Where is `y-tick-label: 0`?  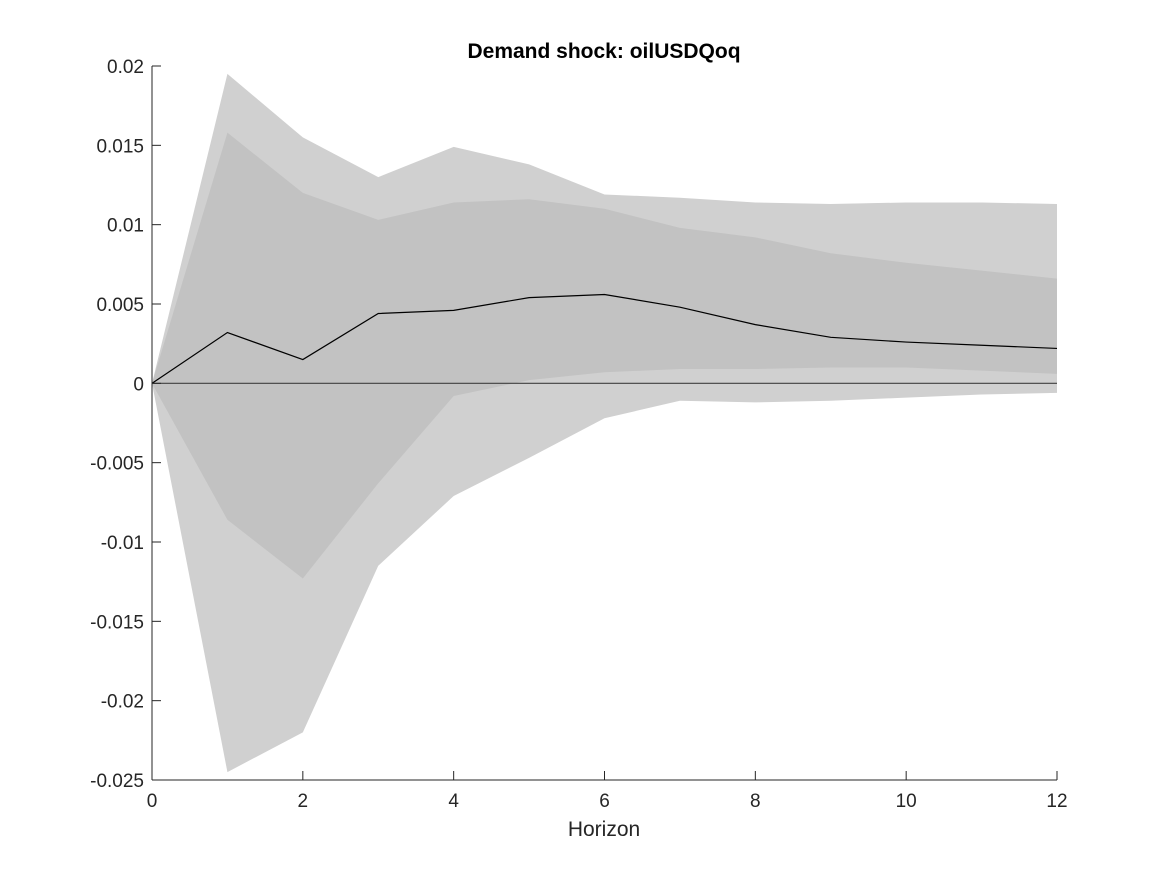
y-tick-label: 0 is located at coordinates (138, 384).